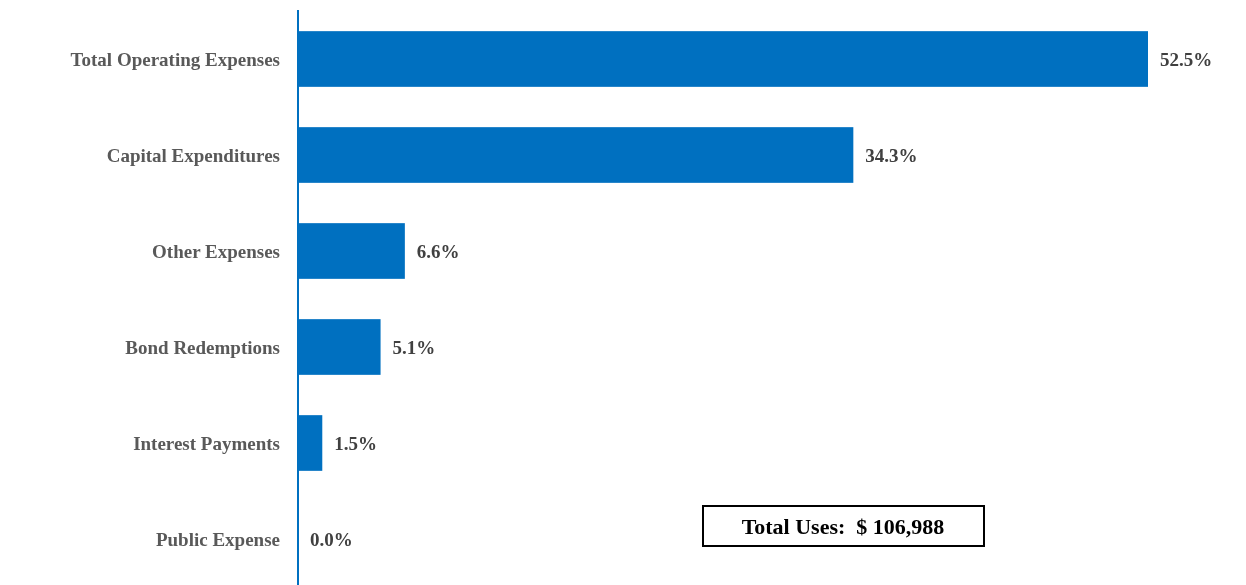  What do you see at coordinates (216, 251) in the screenshot?
I see `y-tick-label: Other Expenses` at bounding box center [216, 251].